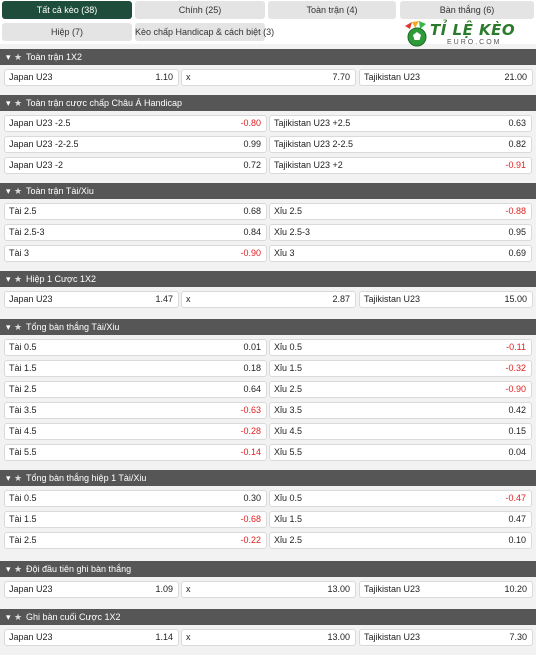  What do you see at coordinates (461, 34) in the screenshot?
I see `site-logo: TỈ LỆ KÈO EURO.COM` at bounding box center [461, 34].